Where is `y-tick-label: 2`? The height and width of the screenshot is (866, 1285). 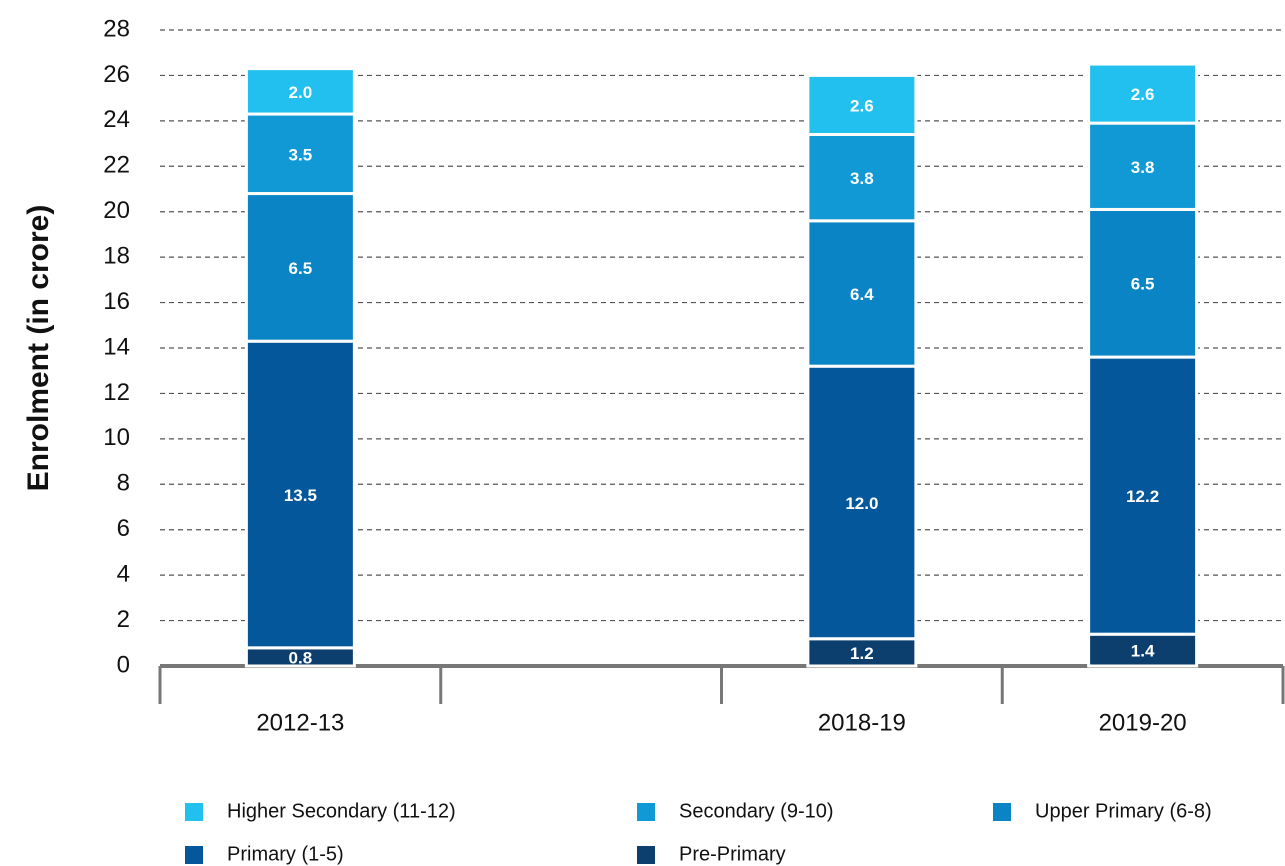 y-tick-label: 2 is located at coordinates (123, 619).